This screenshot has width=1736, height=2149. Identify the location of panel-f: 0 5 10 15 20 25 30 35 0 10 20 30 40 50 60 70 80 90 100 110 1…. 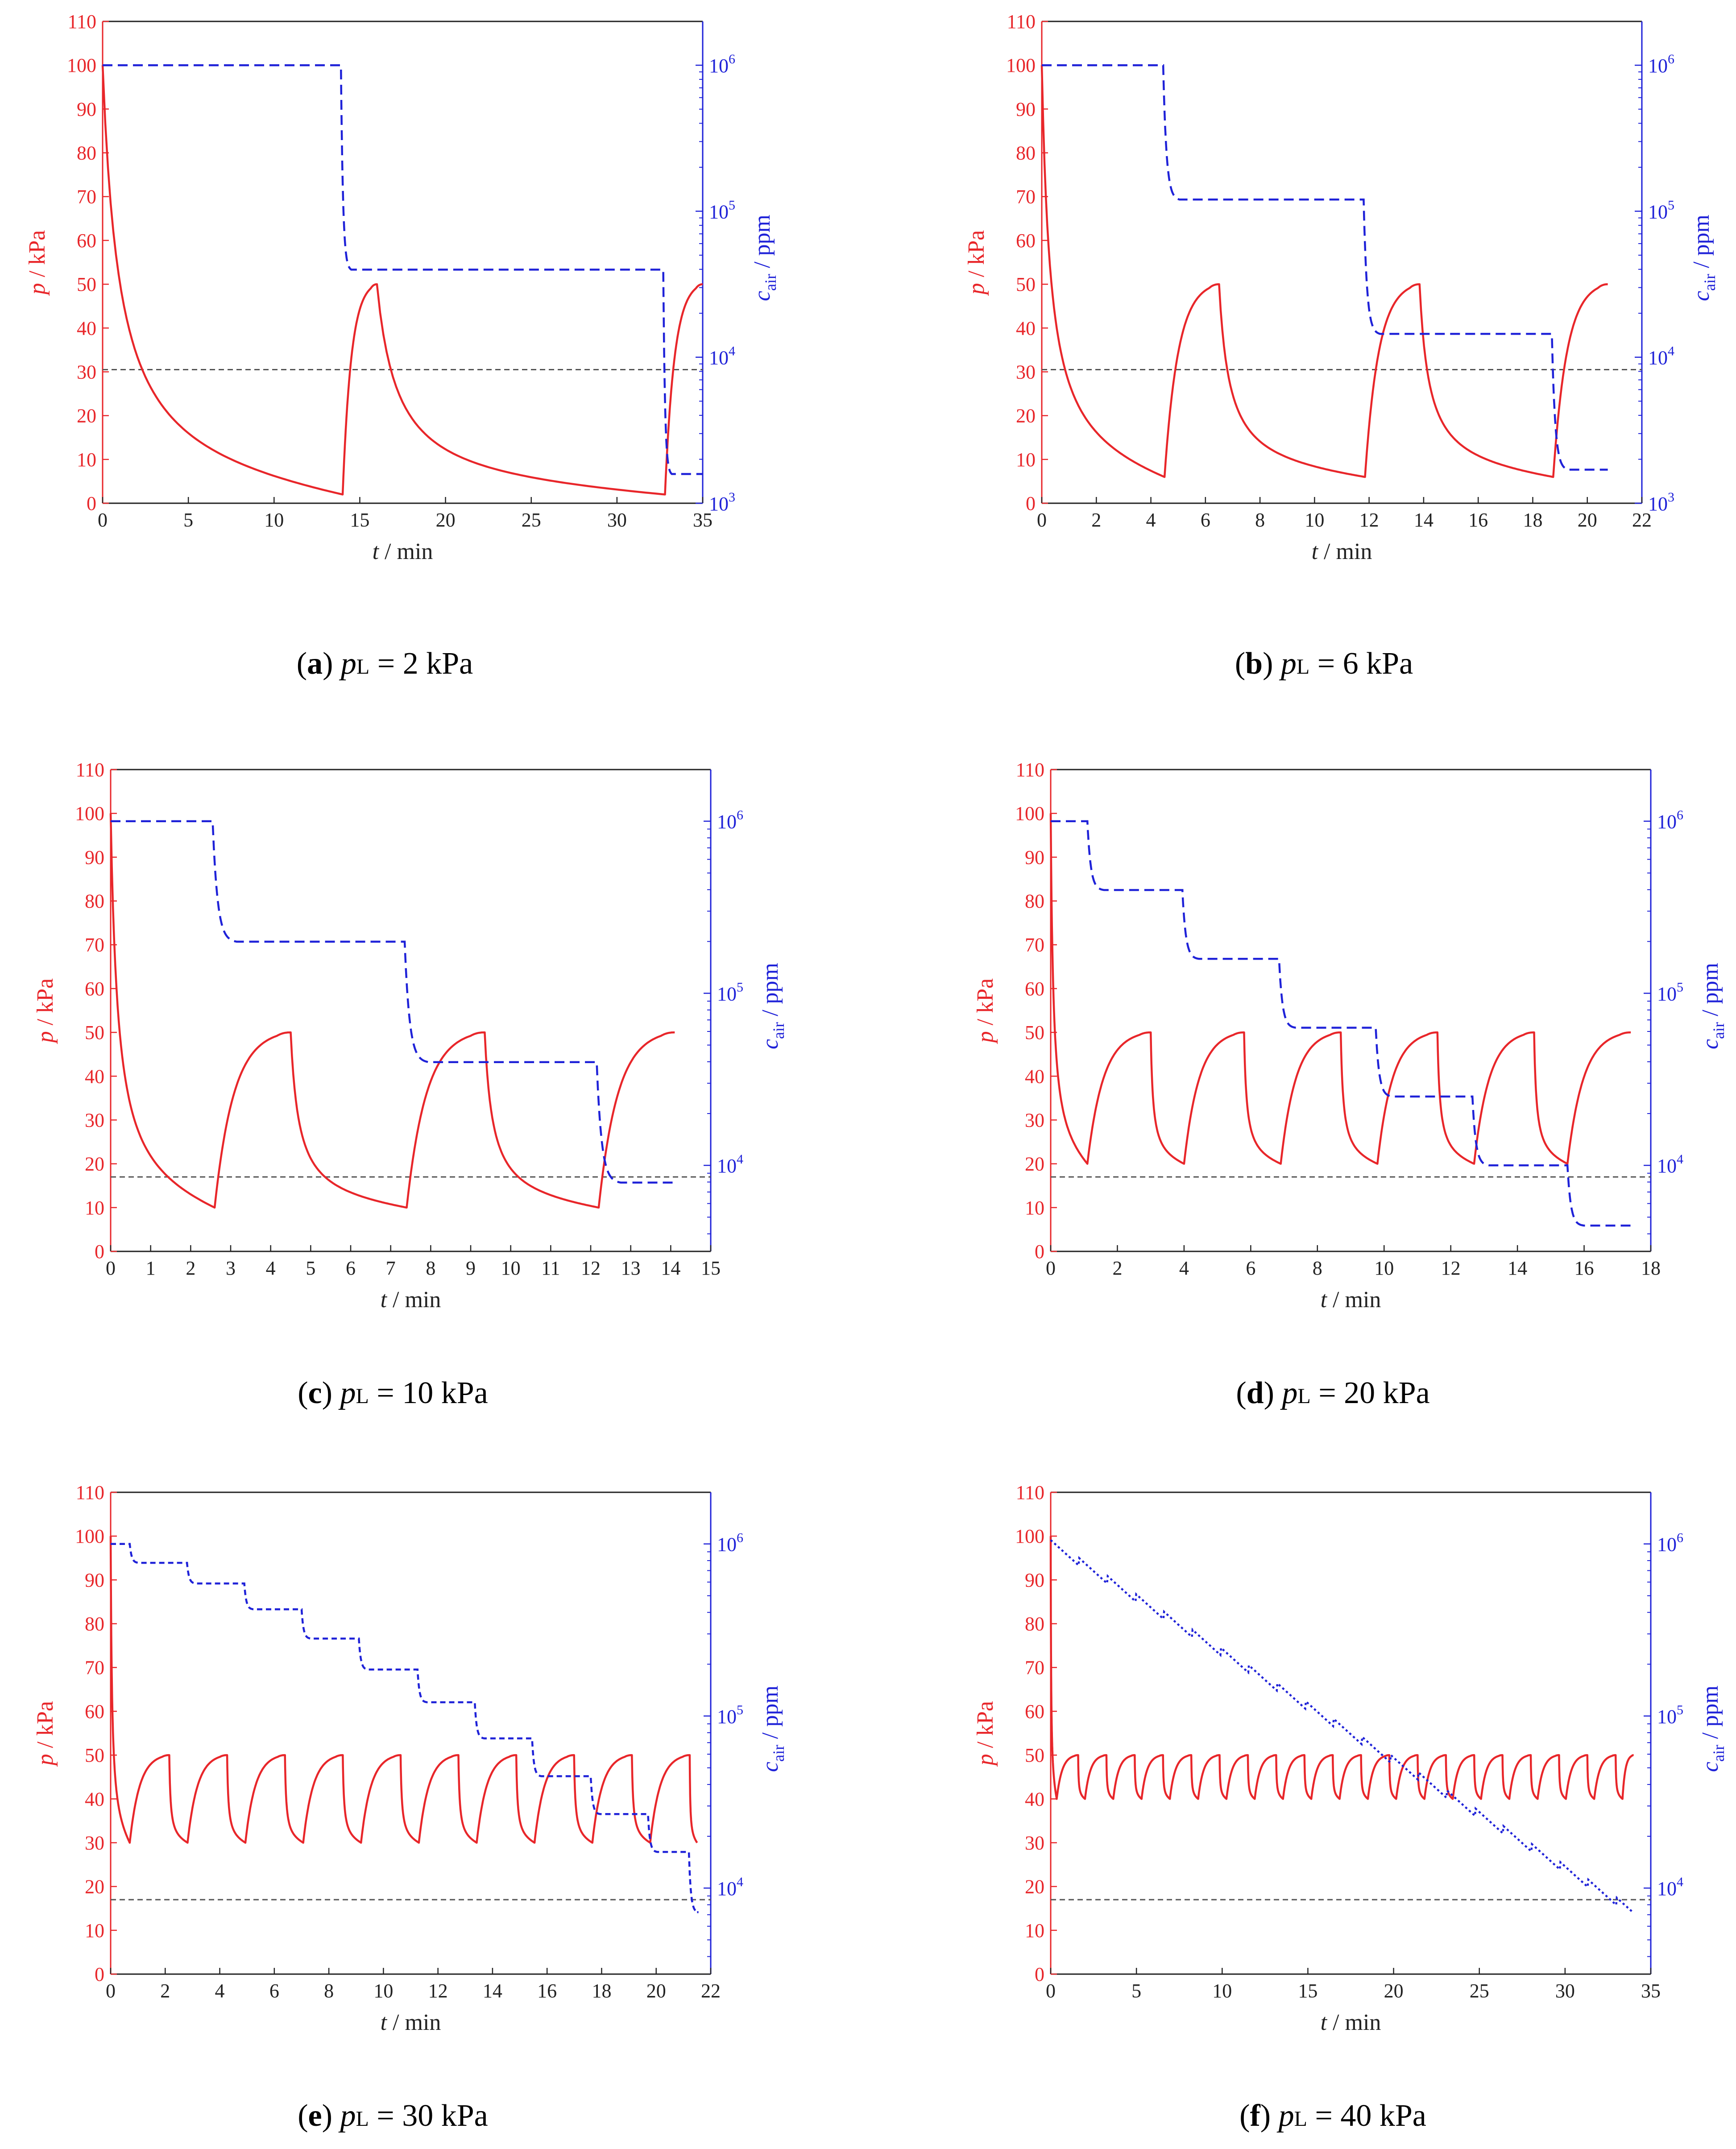
(1350, 1807).